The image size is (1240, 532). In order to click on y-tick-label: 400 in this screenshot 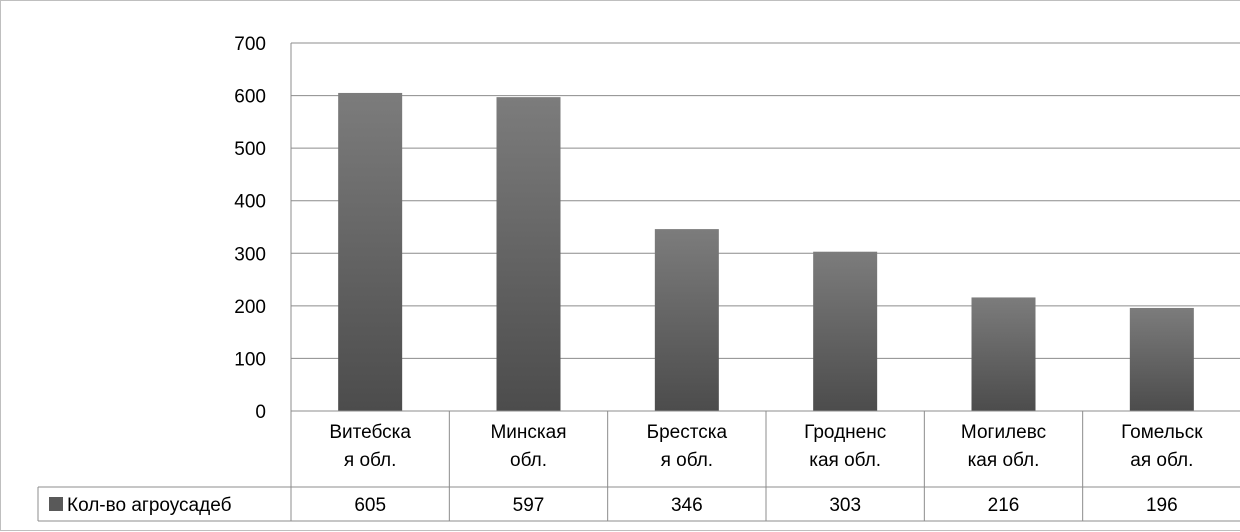, I will do `click(250, 202)`.